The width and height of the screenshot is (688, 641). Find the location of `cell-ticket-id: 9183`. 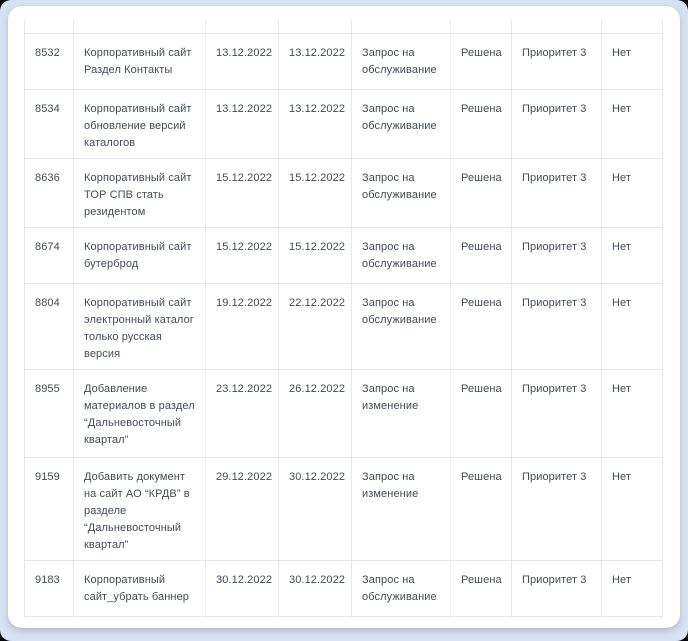

cell-ticket-id: 9183 is located at coordinates (49, 588).